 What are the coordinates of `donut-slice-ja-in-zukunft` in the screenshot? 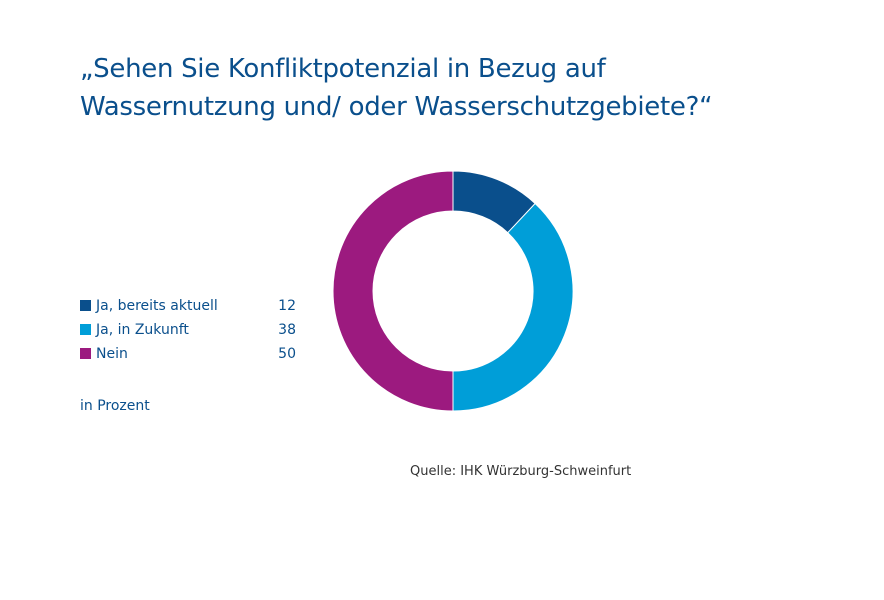 It's located at (513, 307).